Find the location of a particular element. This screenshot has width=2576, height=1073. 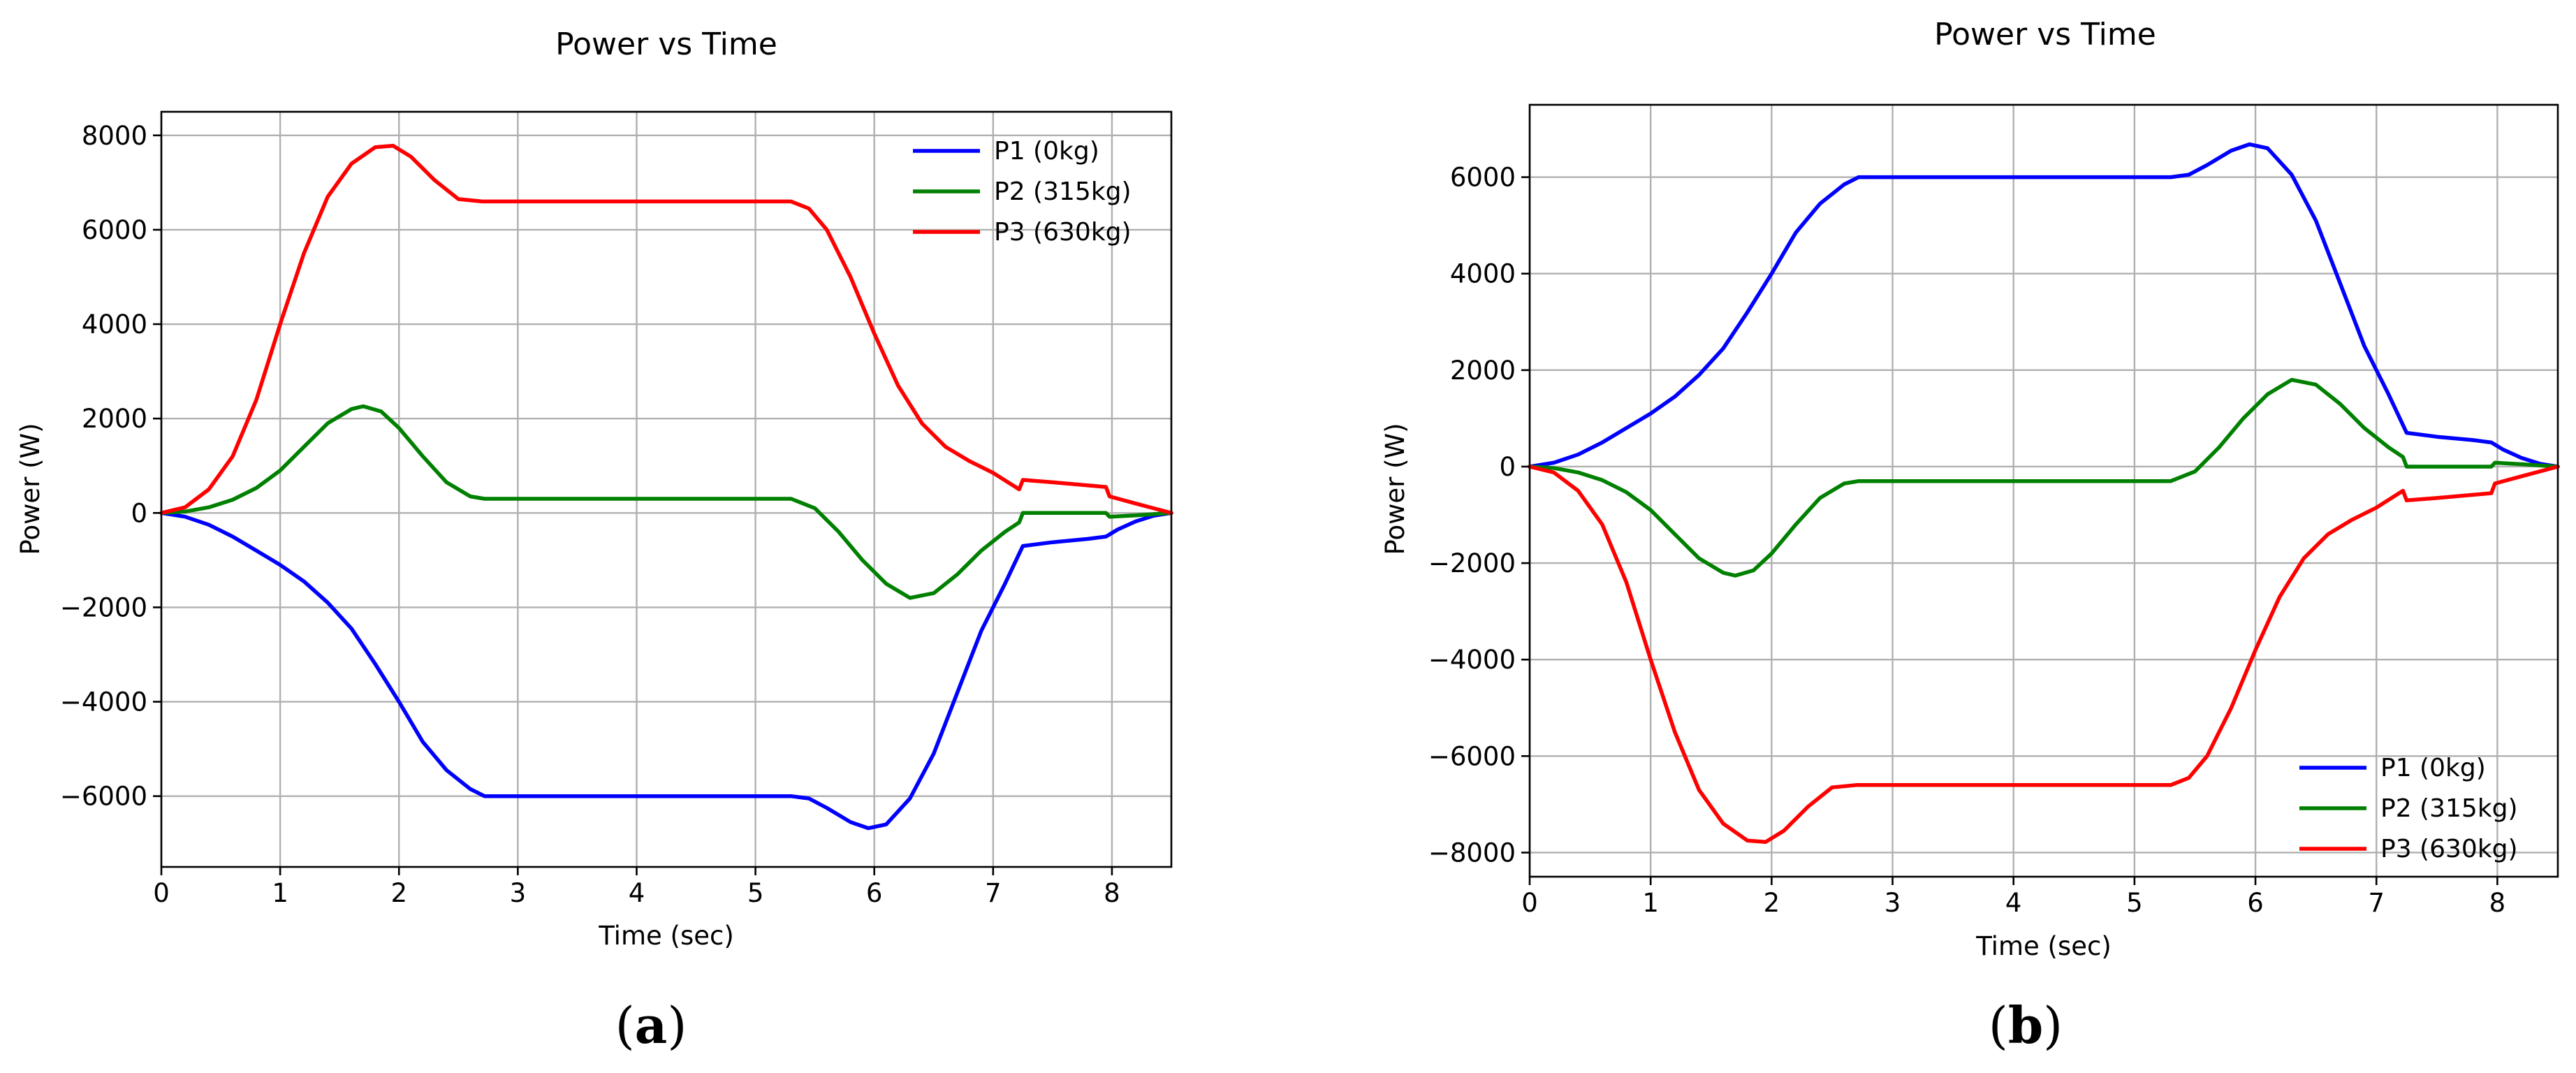

panel-label: (a) is located at coordinates (651, 1025).